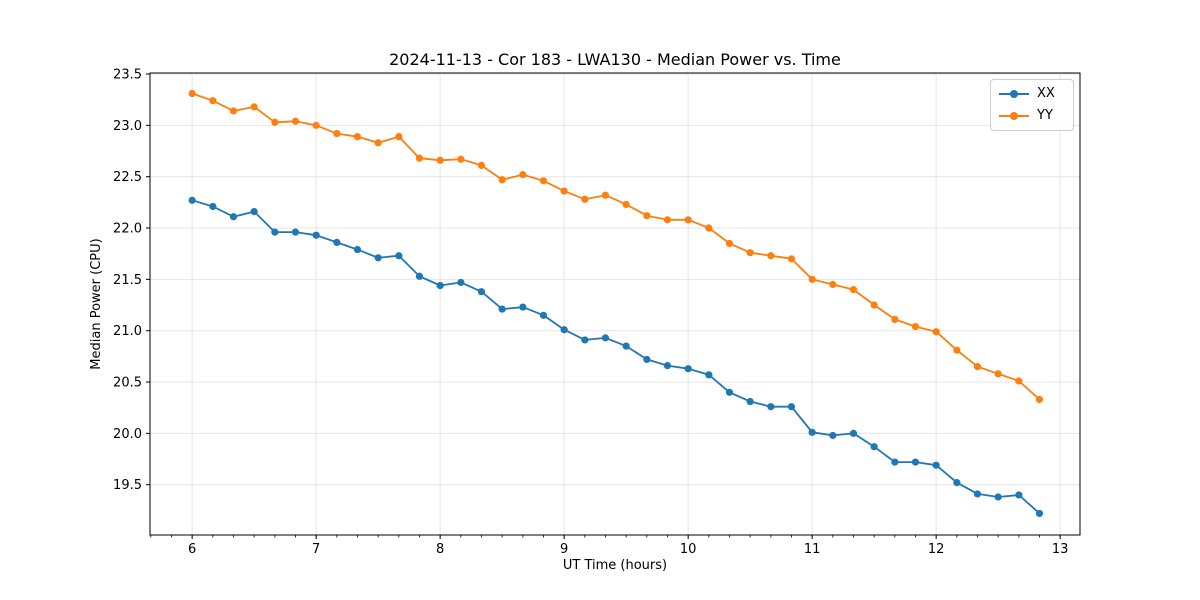 This screenshot has height=600, width=1200. Describe the element at coordinates (127, 280) in the screenshot. I see `y-tick-label: 21.5` at that location.